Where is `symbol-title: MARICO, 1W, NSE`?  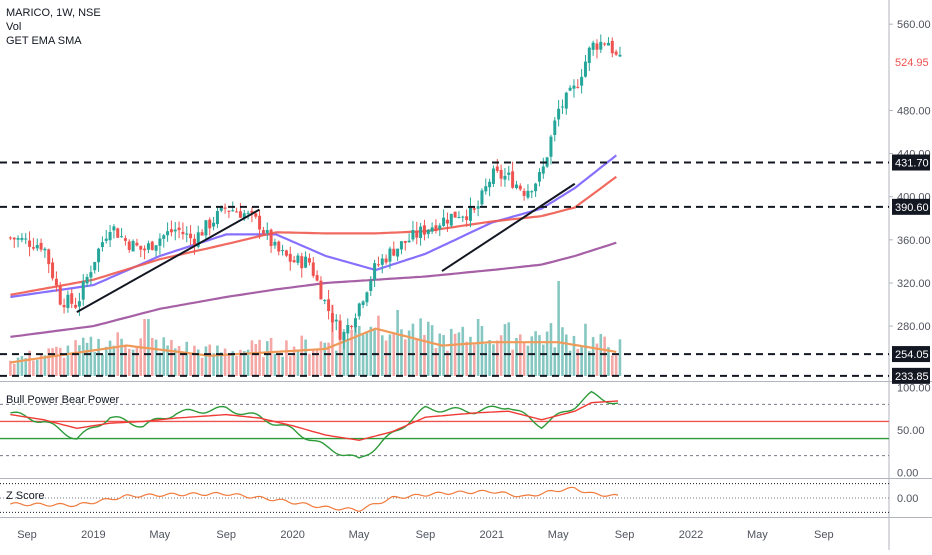 symbol-title: MARICO, 1W, NSE is located at coordinates (53, 13).